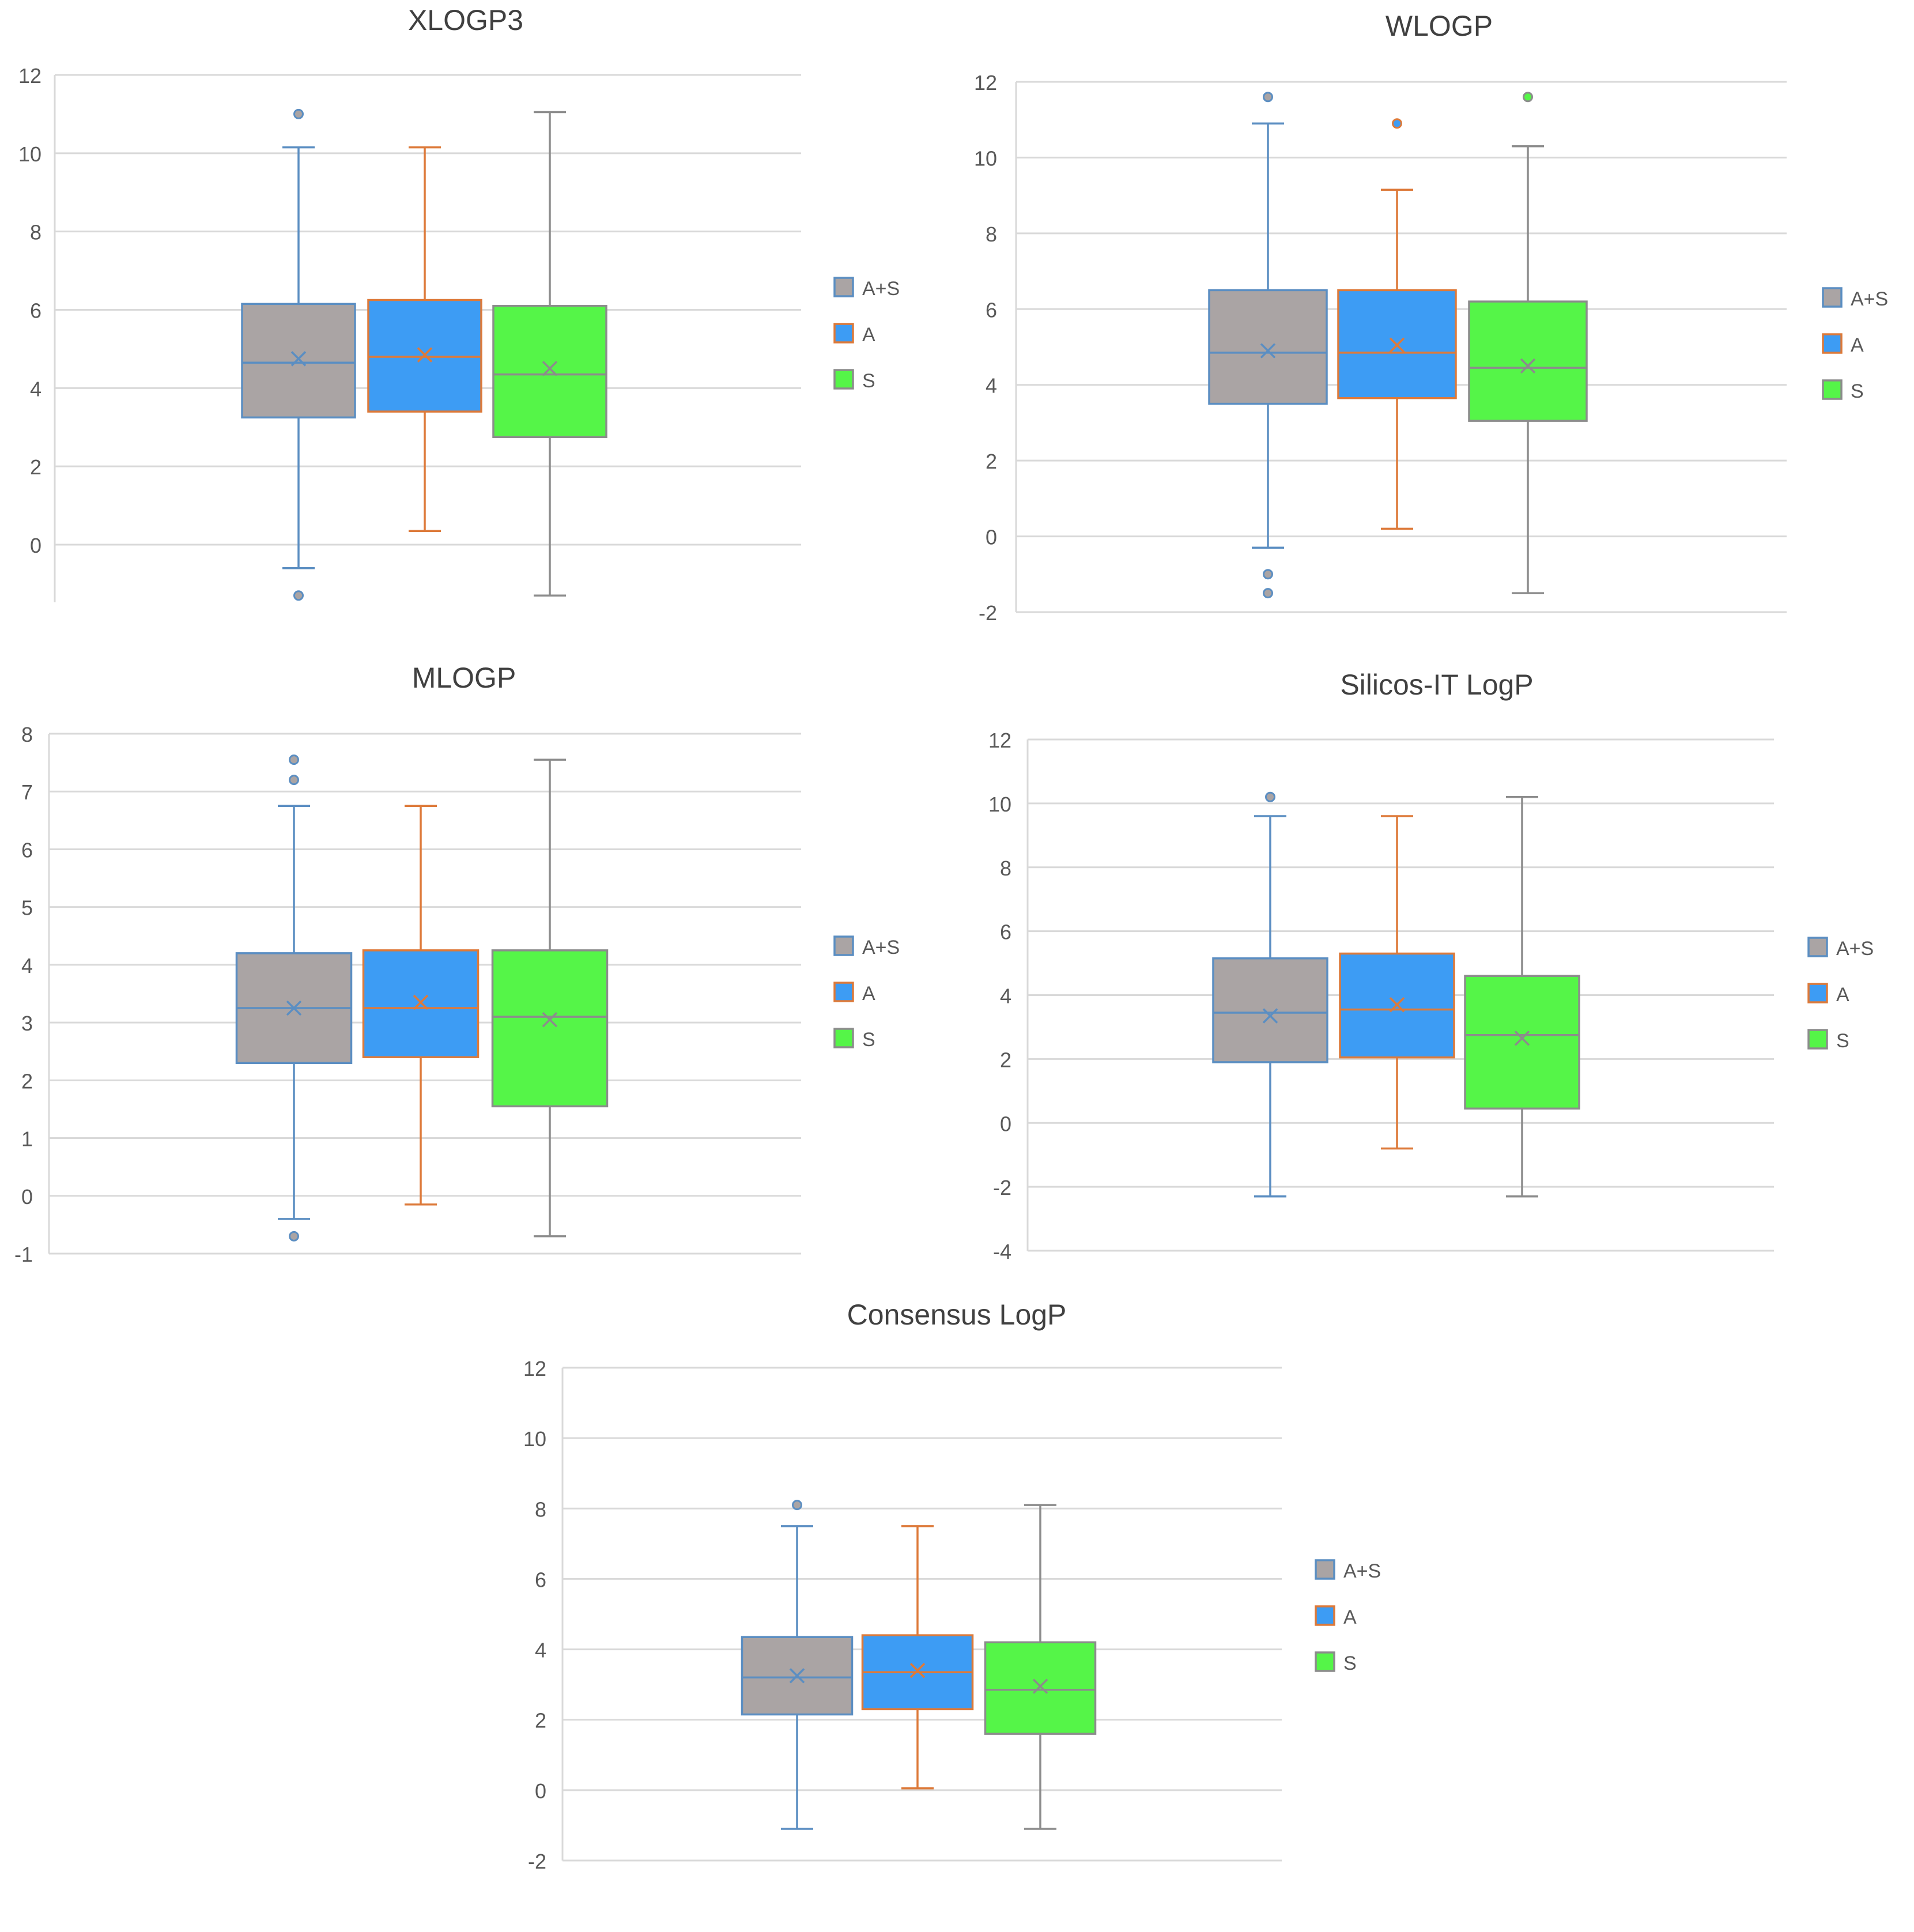 The width and height of the screenshot is (1914, 1932). I want to click on y-tick-label: -1, so click(23, 1255).